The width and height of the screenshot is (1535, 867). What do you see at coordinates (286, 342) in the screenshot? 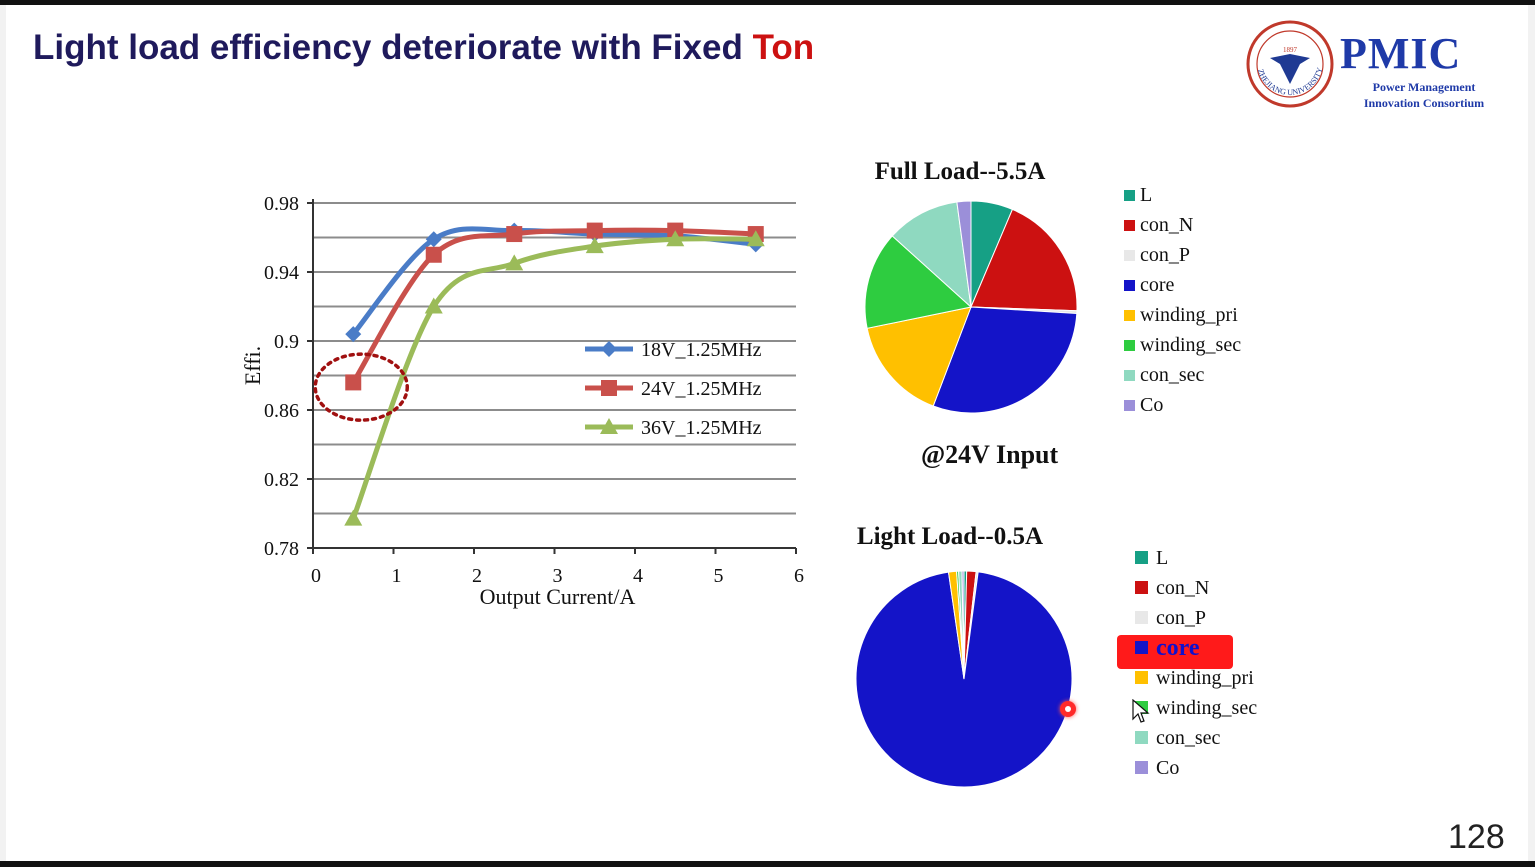
I see `y-tick-label: 0.9` at bounding box center [286, 342].